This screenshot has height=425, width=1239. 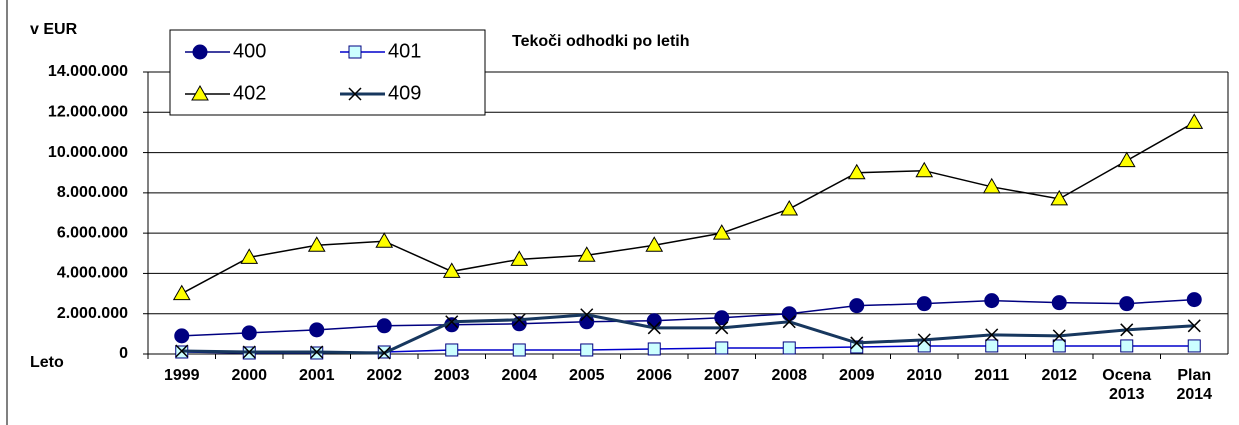 What do you see at coordinates (451, 375) in the screenshot?
I see `x-tick-label: 2003` at bounding box center [451, 375].